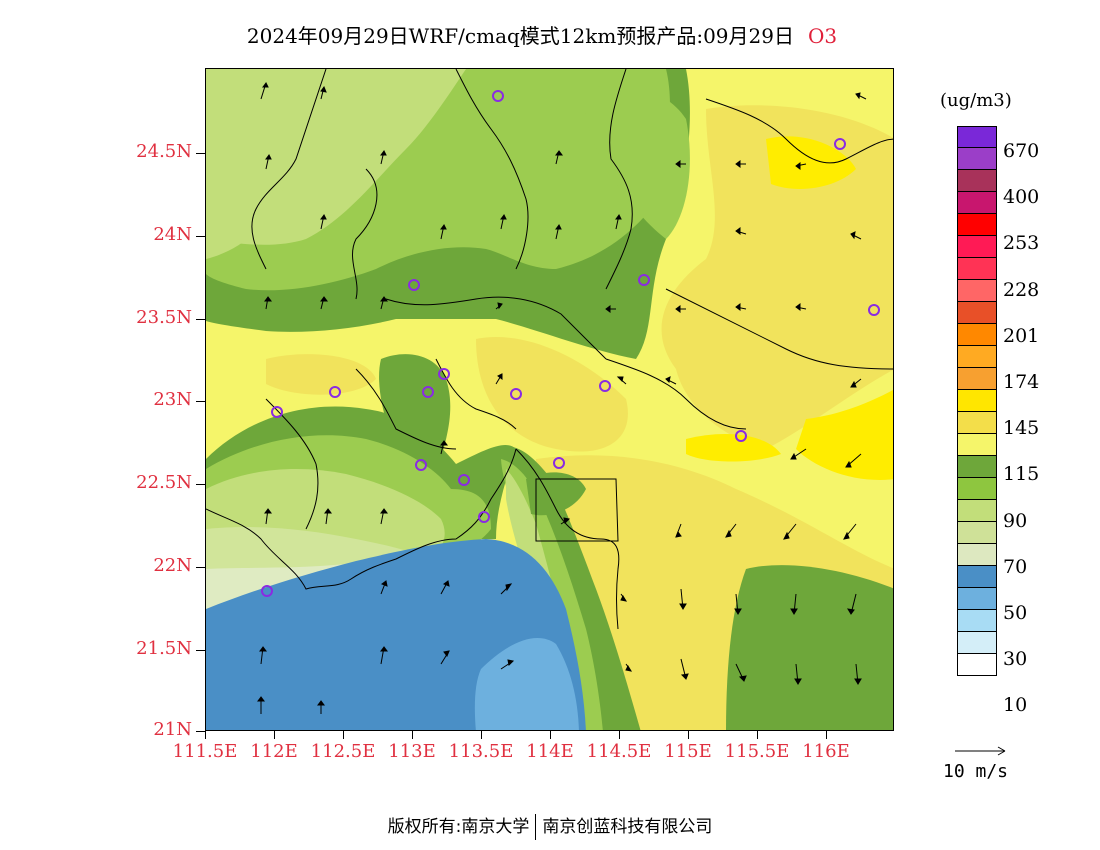 This screenshot has width=1100, height=850. Describe the element at coordinates (980, 751) in the screenshot. I see `wind-reference-arrow` at that location.